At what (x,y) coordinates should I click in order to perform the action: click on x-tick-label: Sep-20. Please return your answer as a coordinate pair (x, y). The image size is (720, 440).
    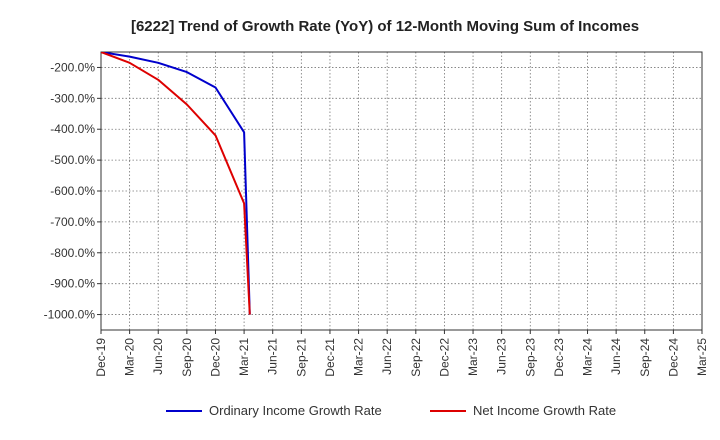
    Looking at the image, I should click on (187, 357).